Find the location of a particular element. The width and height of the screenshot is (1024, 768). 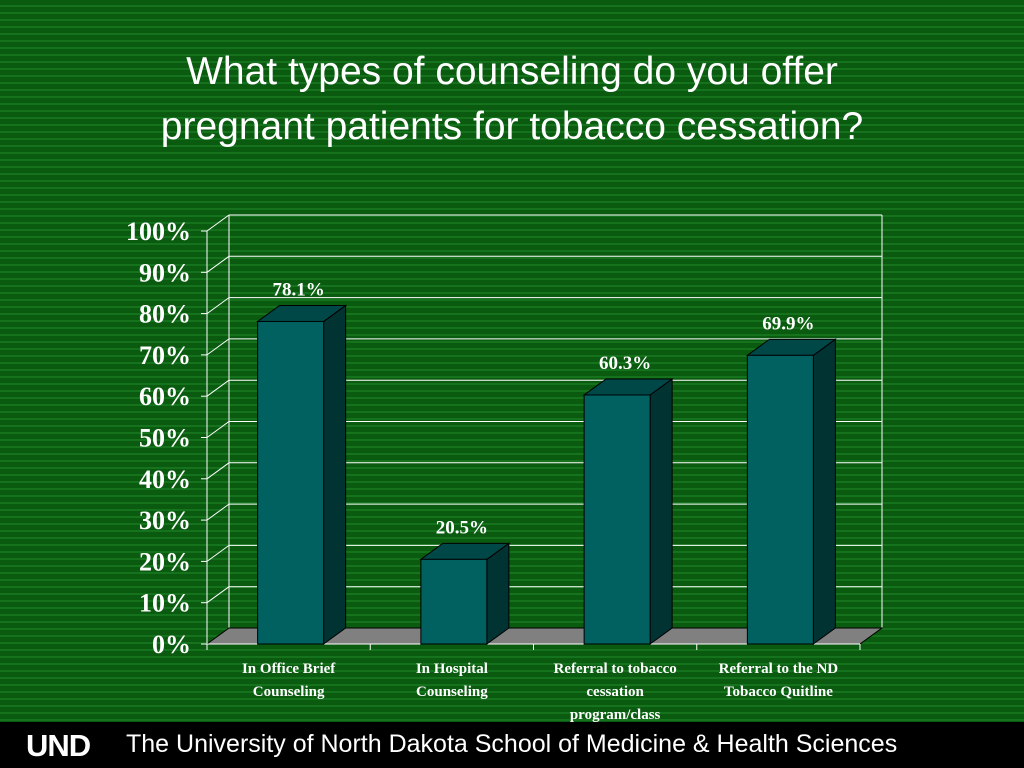

x-tick-label: Tobacco Quitline is located at coordinates (778, 692).